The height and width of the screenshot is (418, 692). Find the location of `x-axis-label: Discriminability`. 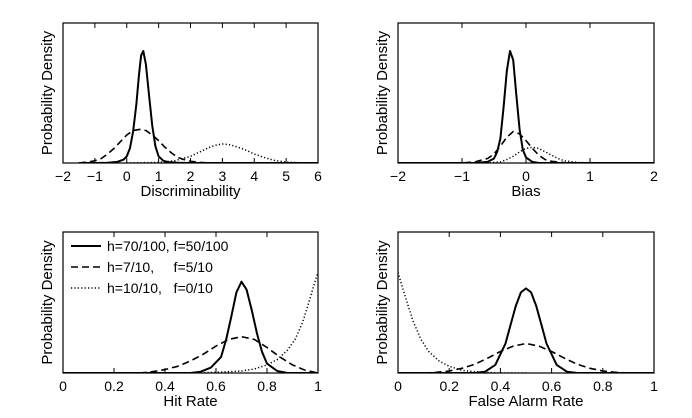

x-axis-label: Discriminability is located at coordinates (190, 191).